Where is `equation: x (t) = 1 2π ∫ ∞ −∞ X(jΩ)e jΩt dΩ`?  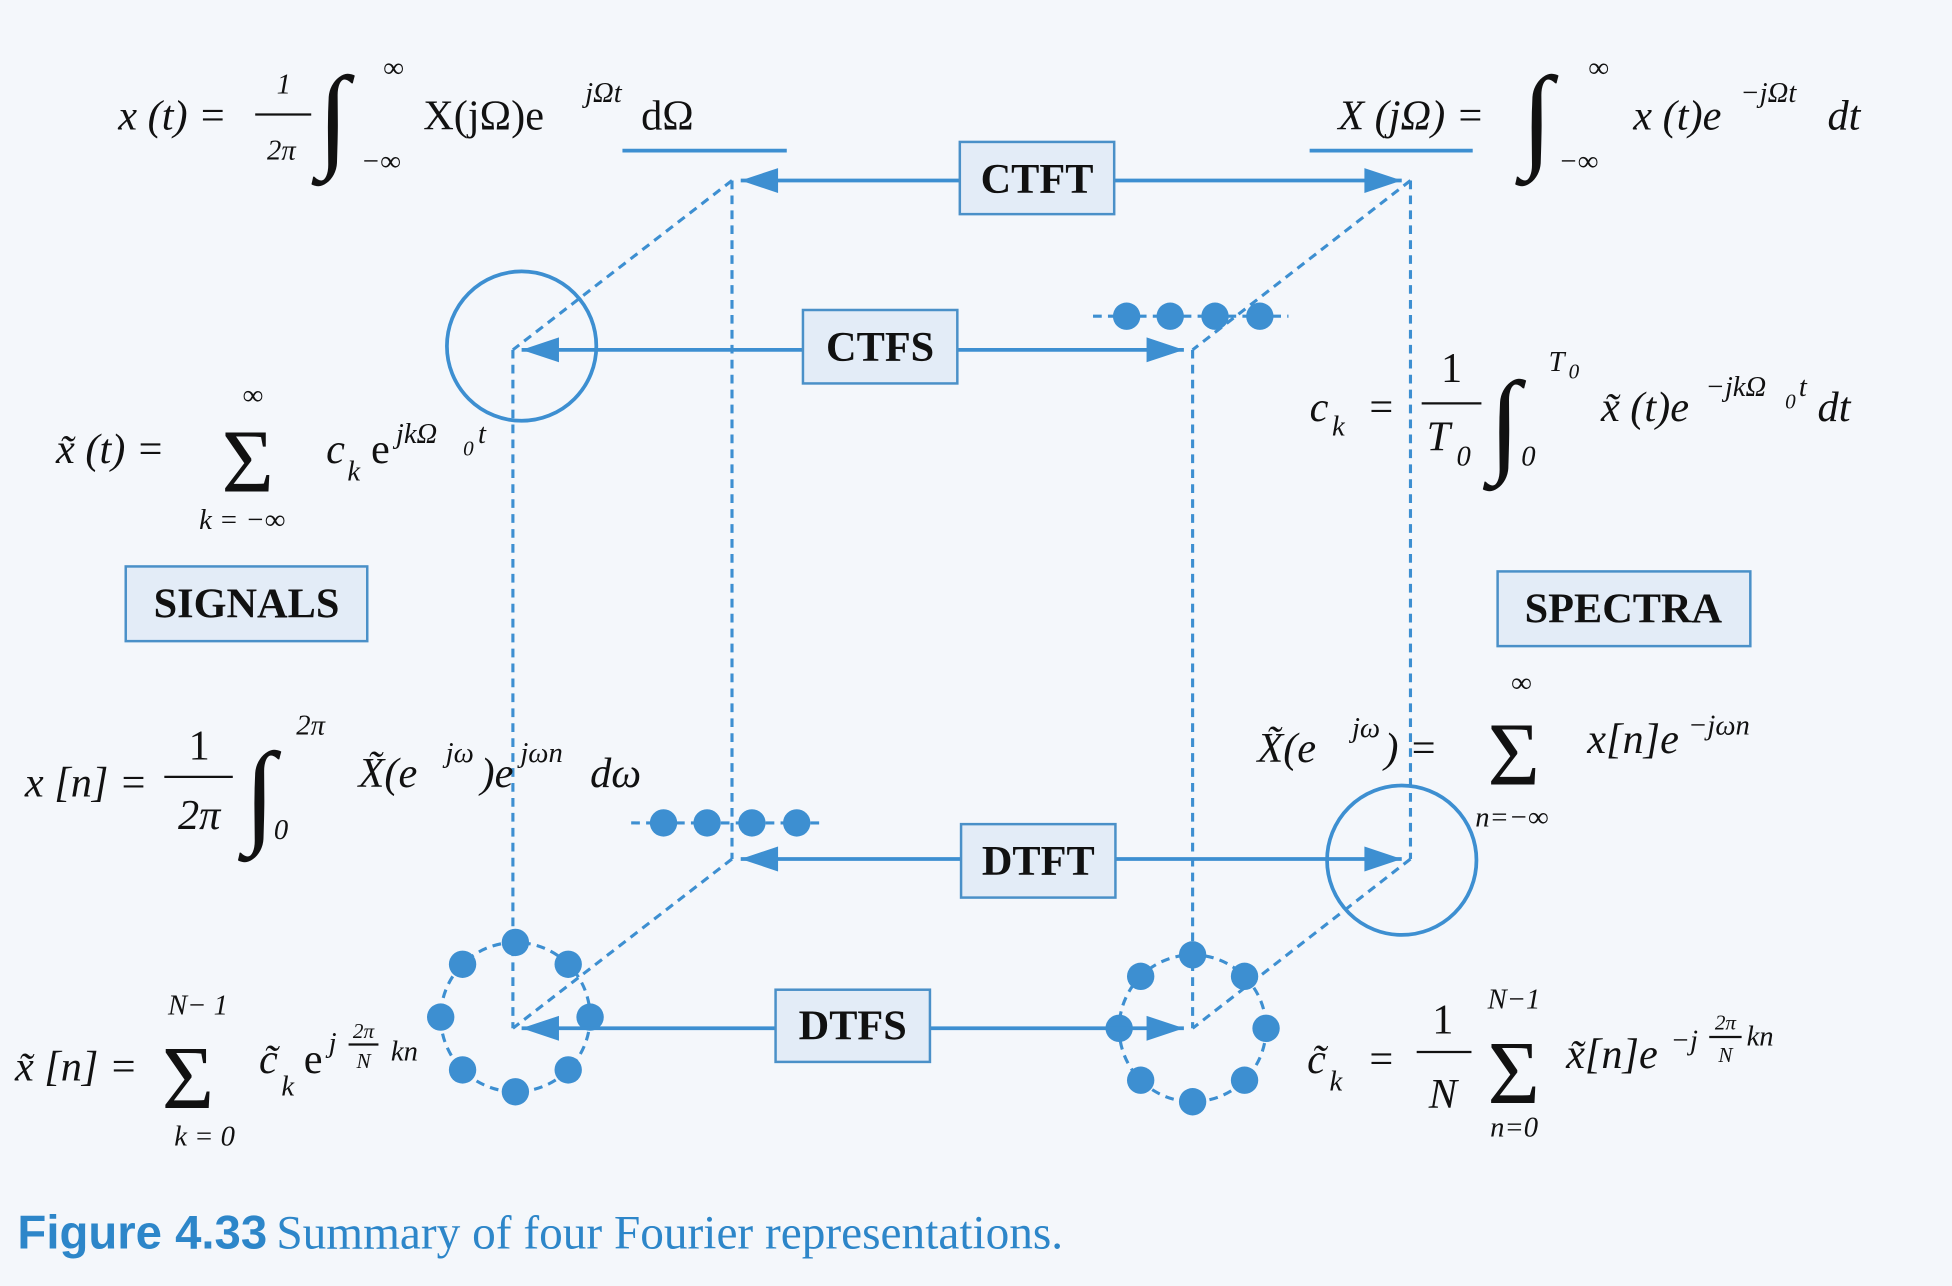 equation: x (t) = 1 2π ∫ ∞ −∞ X(jΩ)e jΩt dΩ is located at coordinates (405, 119).